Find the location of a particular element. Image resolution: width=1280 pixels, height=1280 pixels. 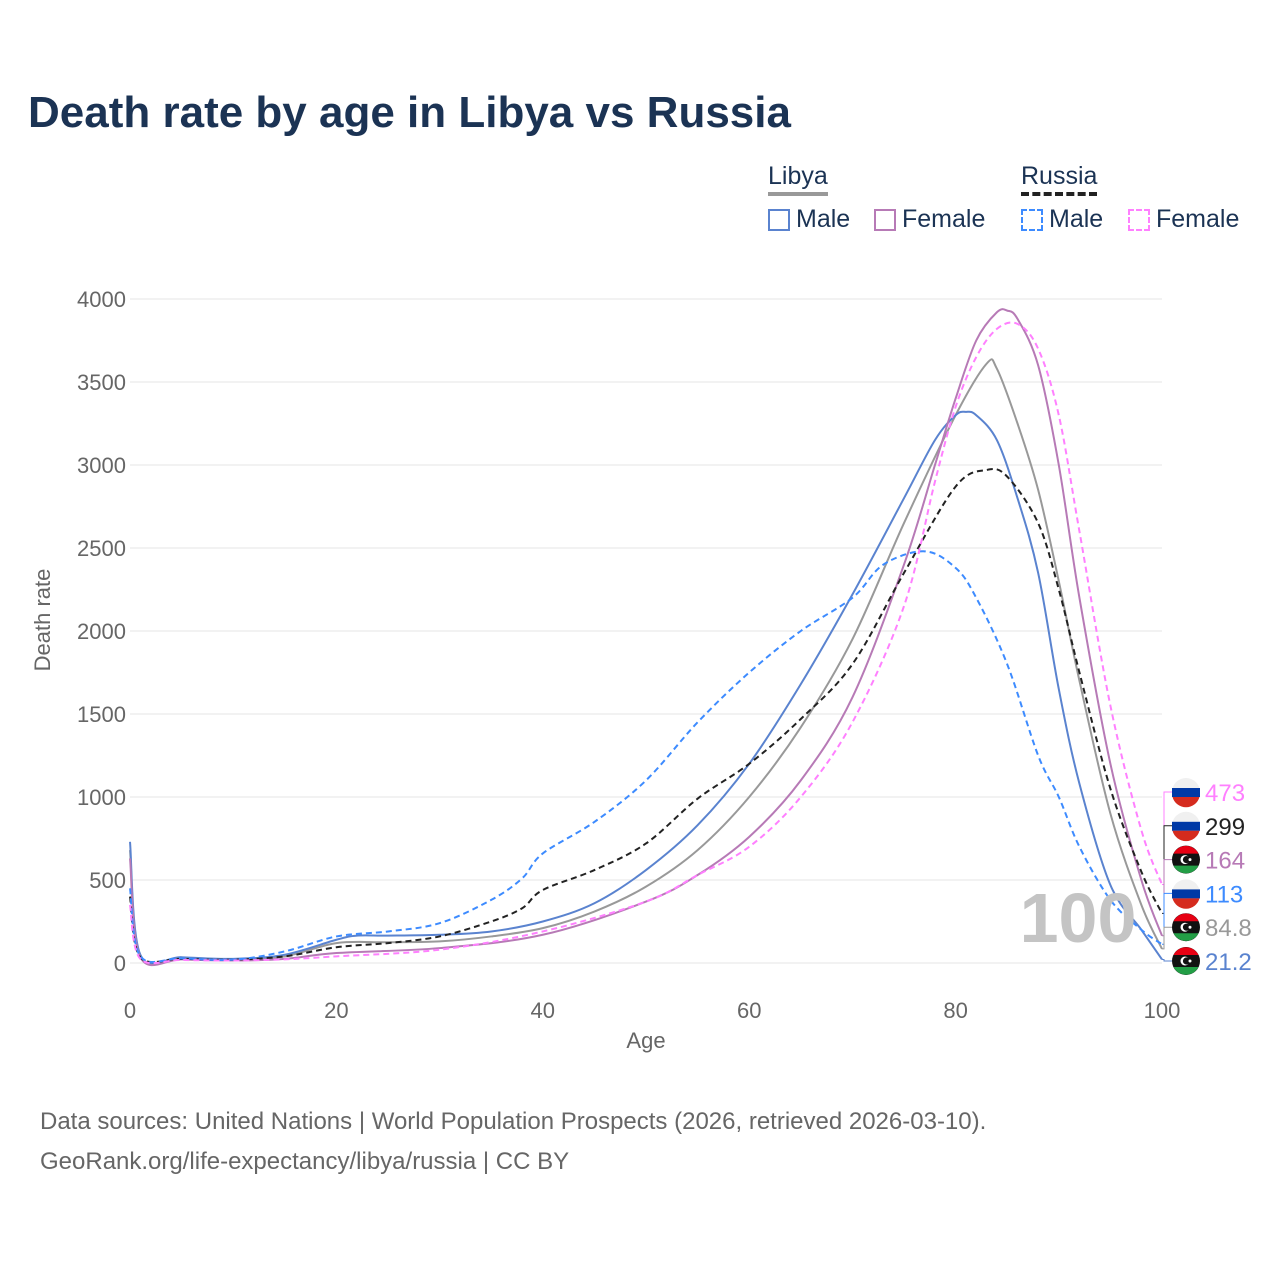

legend-group-label: Libya is located at coordinates (798, 176).